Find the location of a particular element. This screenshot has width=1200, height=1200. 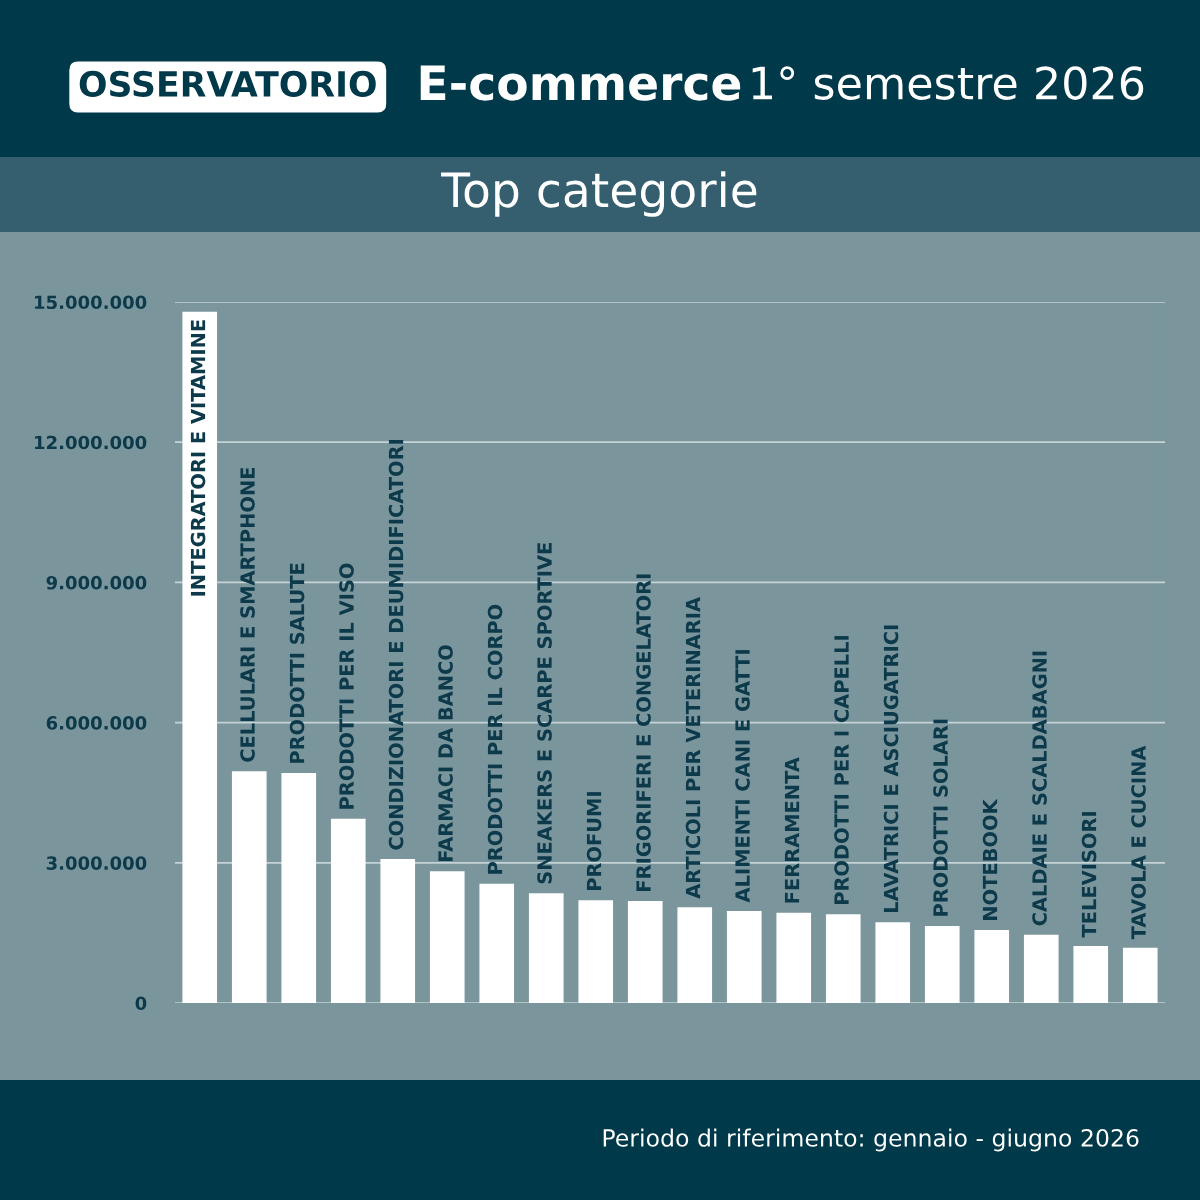

y-tick-label: 9.000.000 is located at coordinates (96, 582).